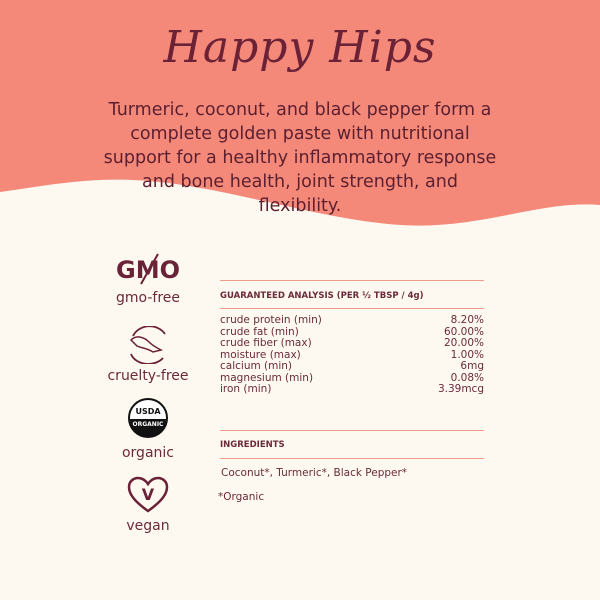 This screenshot has height=600, width=600. What do you see at coordinates (252, 445) in the screenshot?
I see `ingredients-heading: INGREDIENTS` at bounding box center [252, 445].